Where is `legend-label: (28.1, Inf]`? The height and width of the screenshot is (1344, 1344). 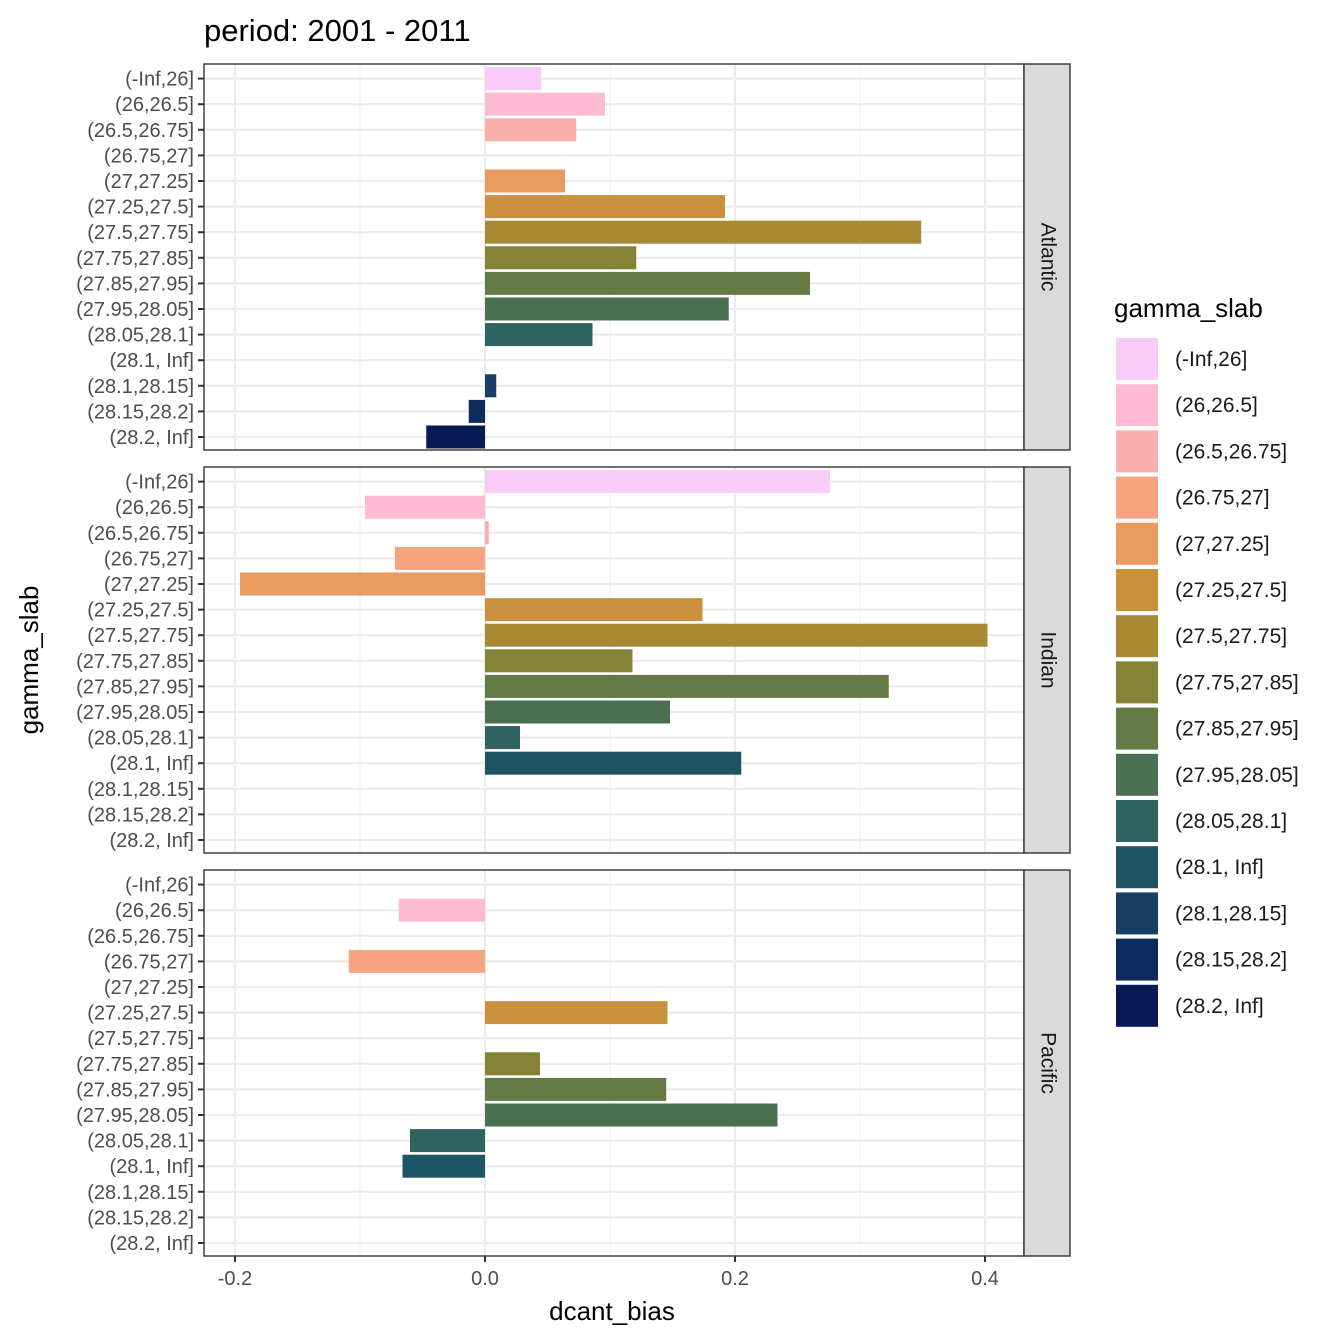 legend-label: (28.1, Inf] is located at coordinates (1219, 867).